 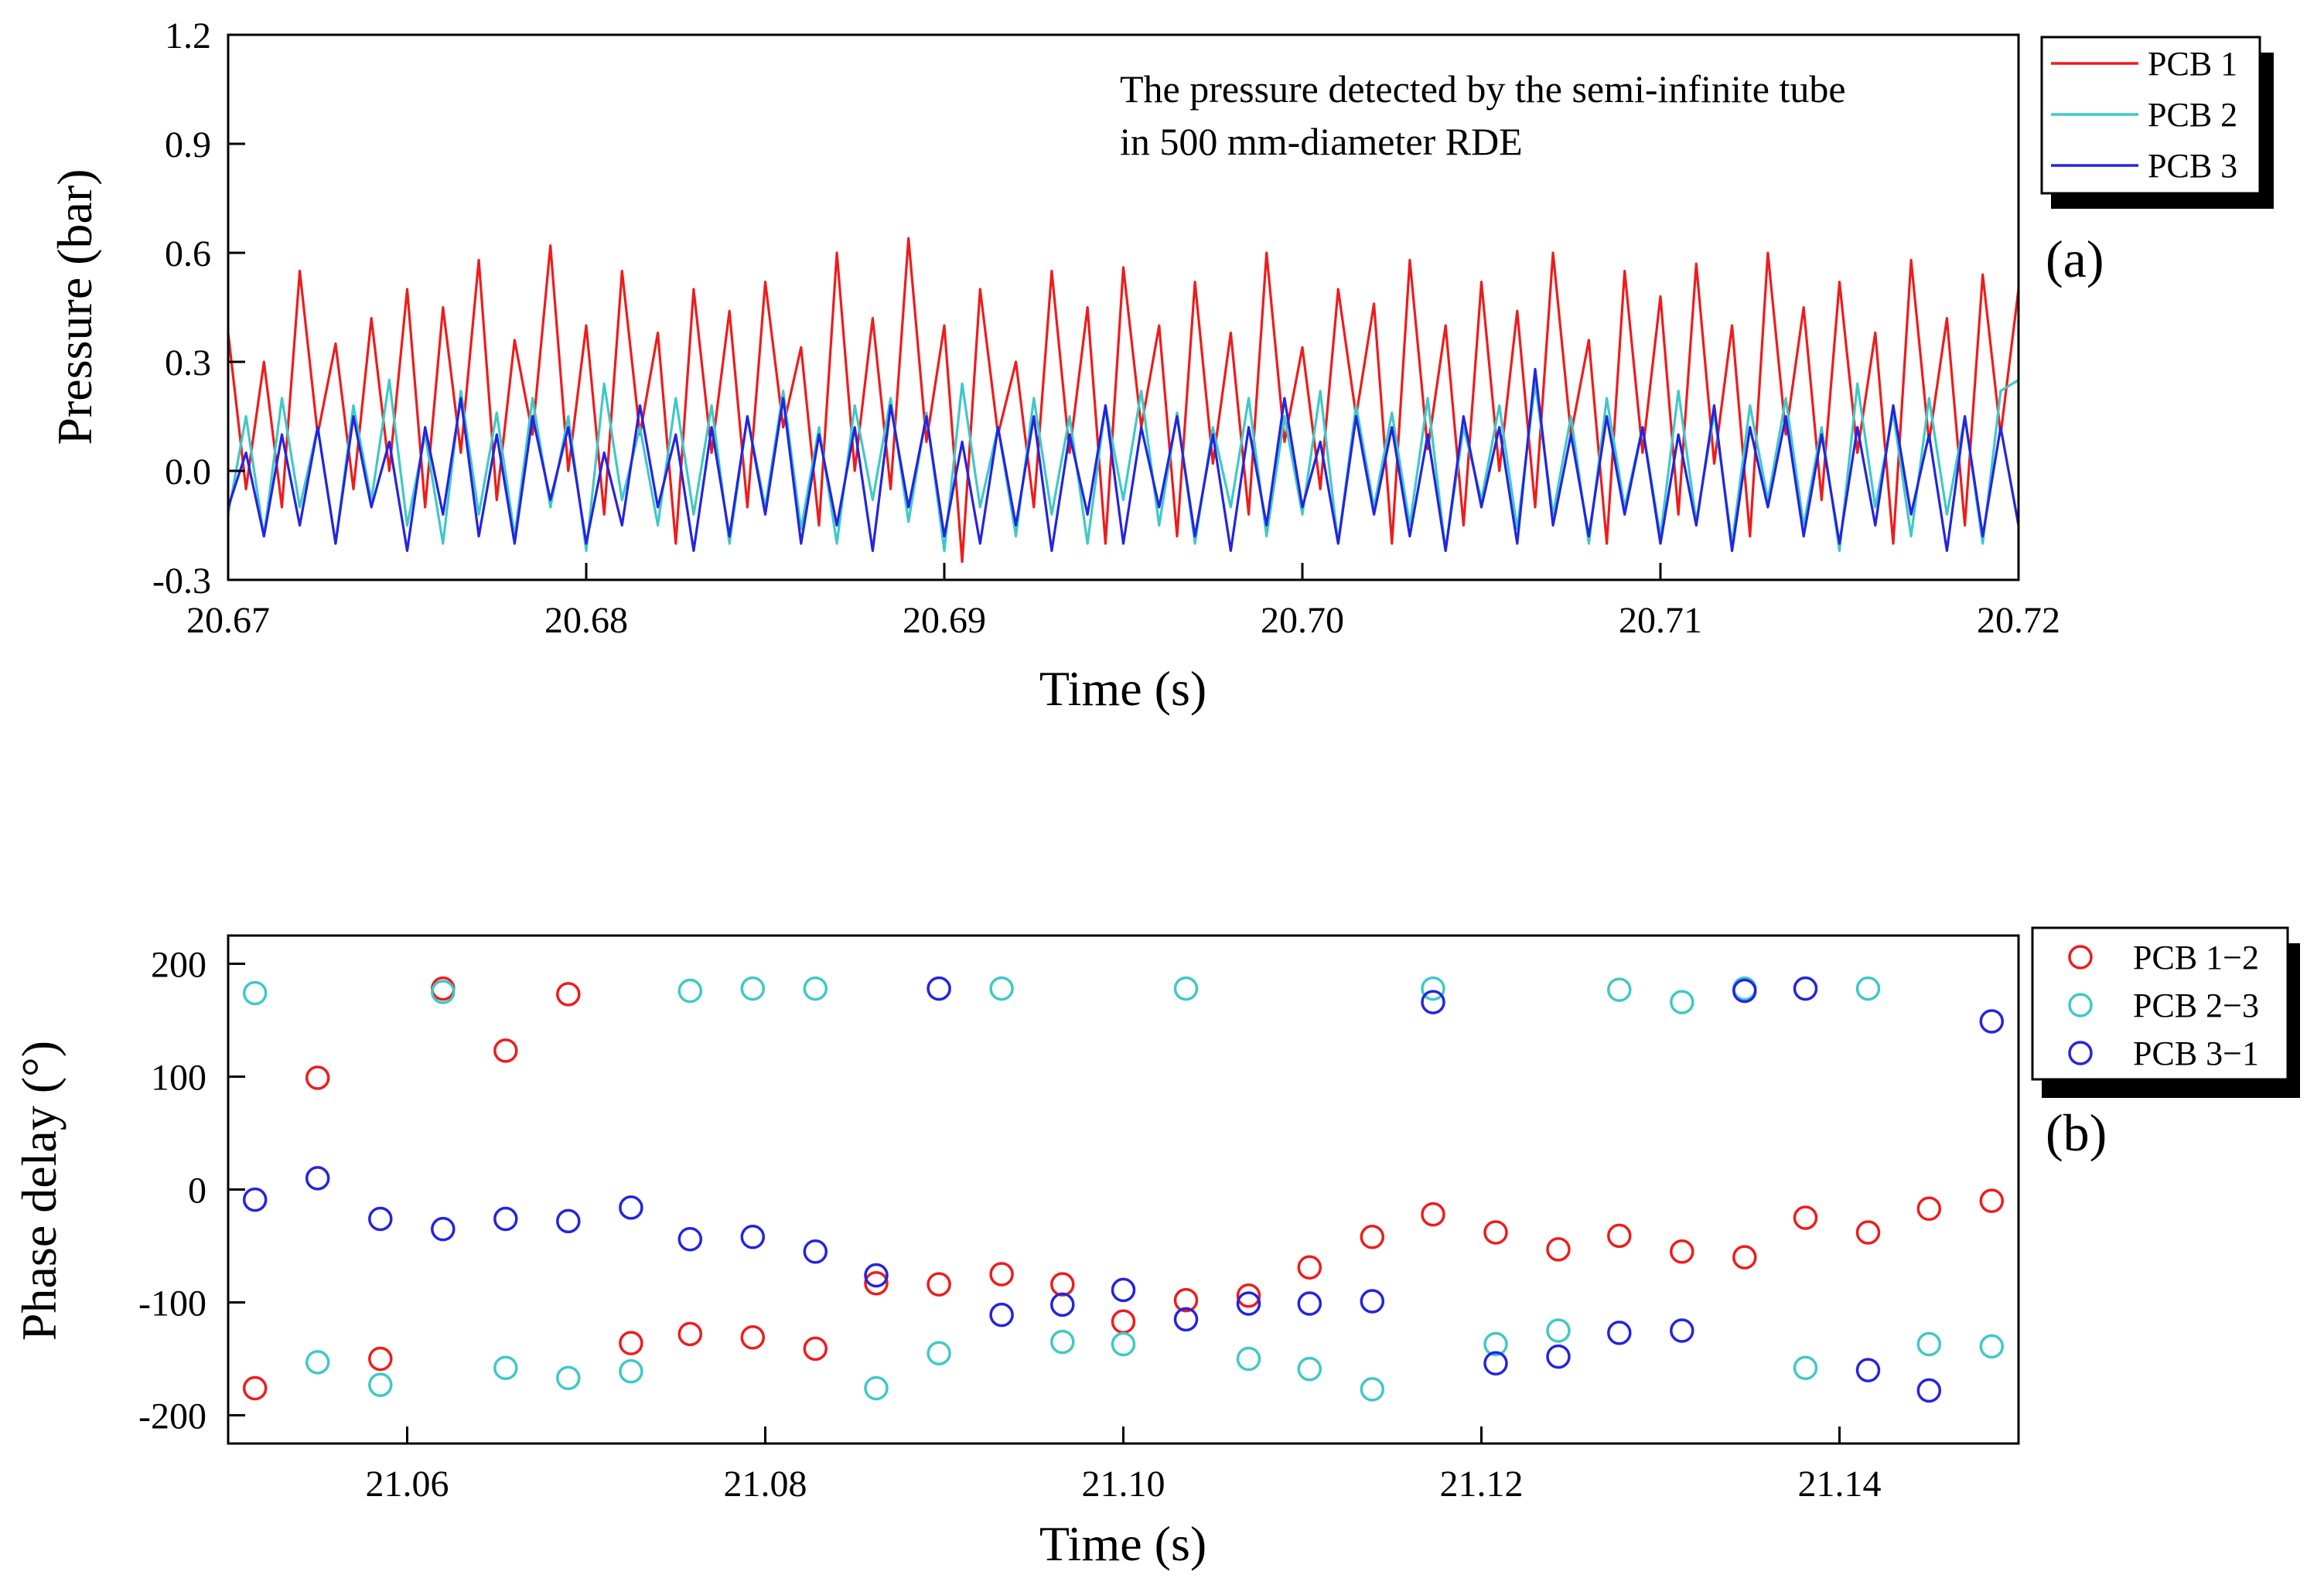 I want to click on panel-a-legend-items: PCB 1 PCB 2 PCB 3, so click(x=2144, y=115).